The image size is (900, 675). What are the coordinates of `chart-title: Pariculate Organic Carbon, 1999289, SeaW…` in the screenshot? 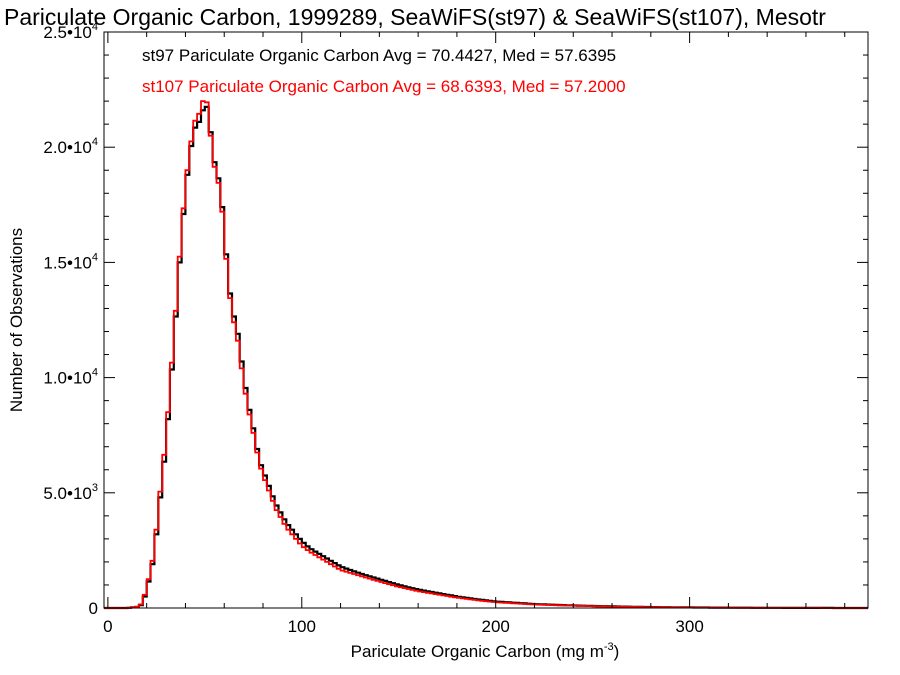 It's located at (415, 17).